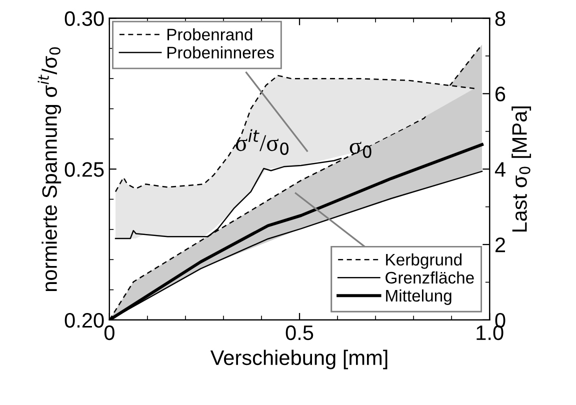 The width and height of the screenshot is (576, 405). I want to click on x-tick-label: 0.5, so click(300, 332).